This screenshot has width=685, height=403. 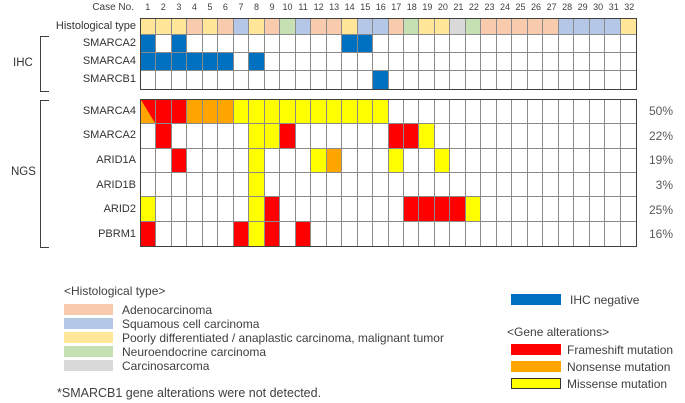 I want to click on case-number: 7, so click(x=241, y=7).